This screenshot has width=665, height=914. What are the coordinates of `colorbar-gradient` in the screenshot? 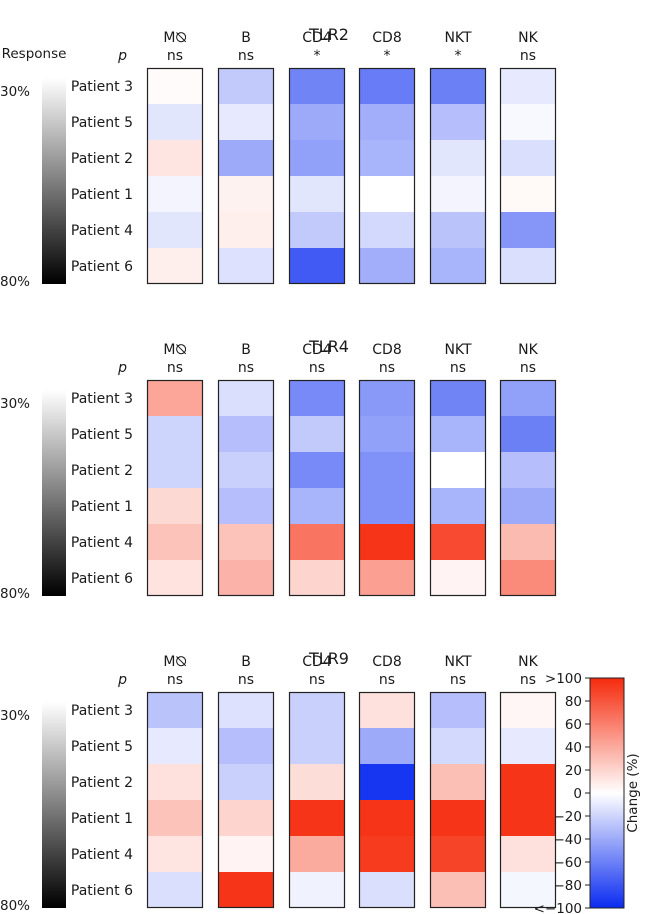 It's located at (607, 793).